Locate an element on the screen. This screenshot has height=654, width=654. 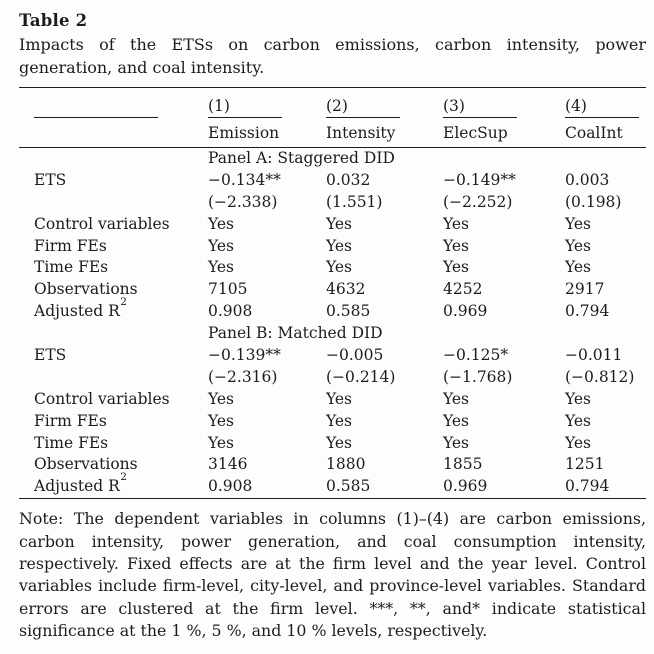
col1-number: (1) is located at coordinates (245, 106).